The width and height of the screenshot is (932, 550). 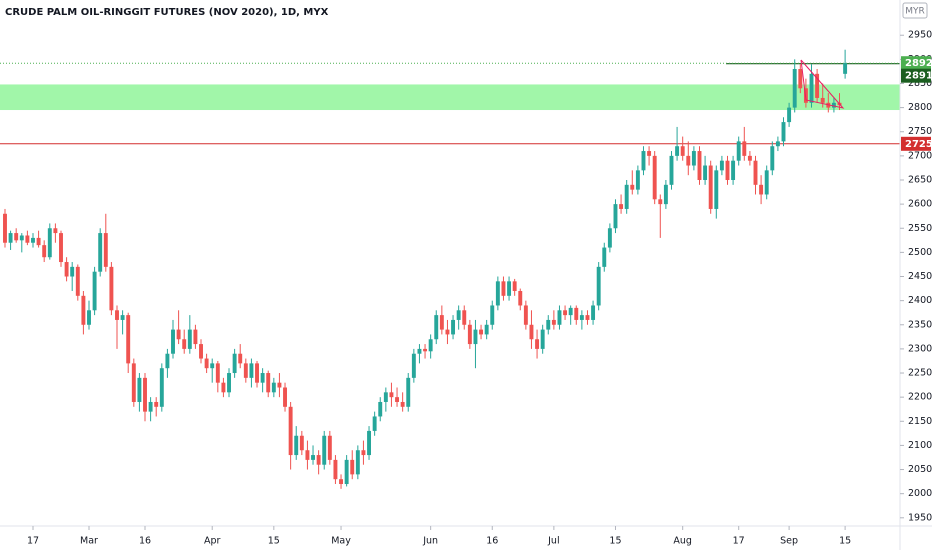 I want to click on x-tick-label: Mar, so click(x=89, y=541).